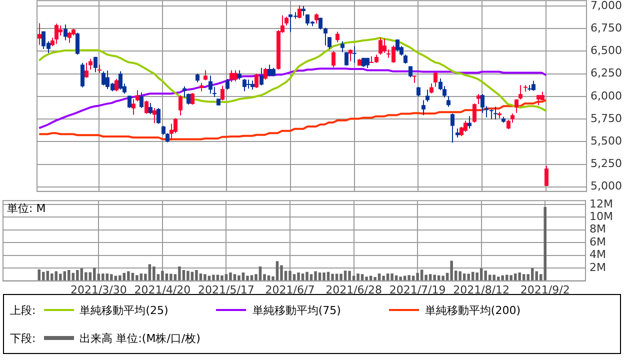  Describe the element at coordinates (354, 289) in the screenshot. I see `x-tick-label: 2021/6/28` at that location.